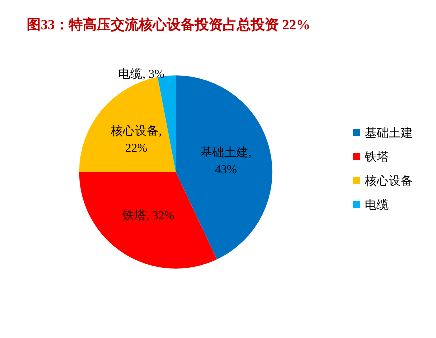 This screenshot has width=436, height=338. I want to click on legend-label: 基础土建, so click(389, 133).